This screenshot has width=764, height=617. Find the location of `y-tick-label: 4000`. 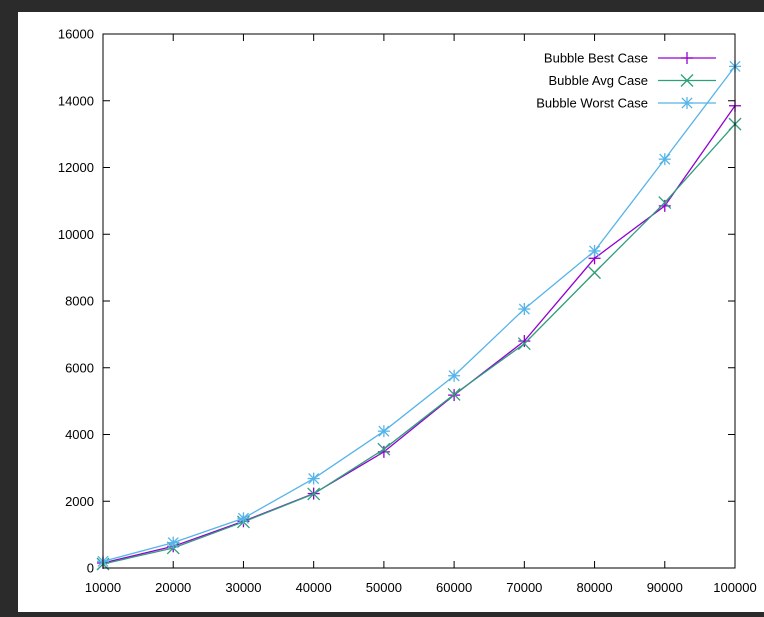

y-tick-label: 4000 is located at coordinates (79, 434).